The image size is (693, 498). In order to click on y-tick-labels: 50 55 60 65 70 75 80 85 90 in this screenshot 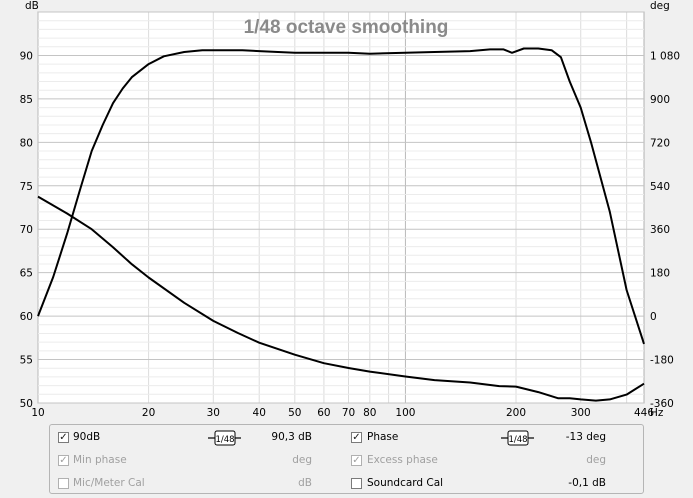, I will do `click(26, 230)`.